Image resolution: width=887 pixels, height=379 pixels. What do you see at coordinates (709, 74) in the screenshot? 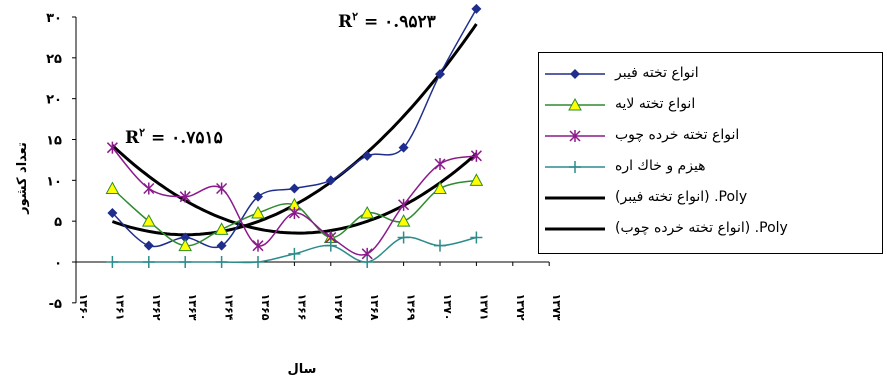
I see `legend-item-fiber: انواع تخته فيبر` at bounding box center [709, 74].